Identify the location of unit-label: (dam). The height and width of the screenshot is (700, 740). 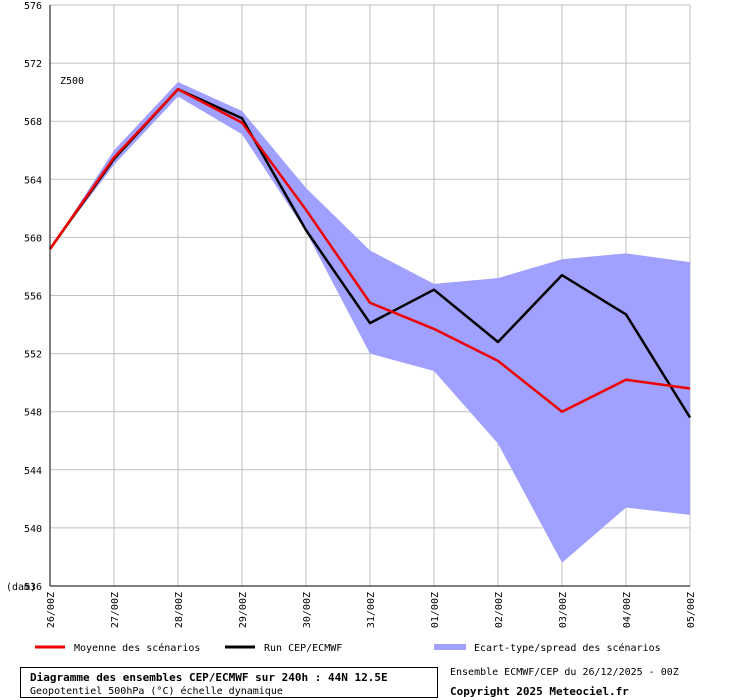
(21, 587).